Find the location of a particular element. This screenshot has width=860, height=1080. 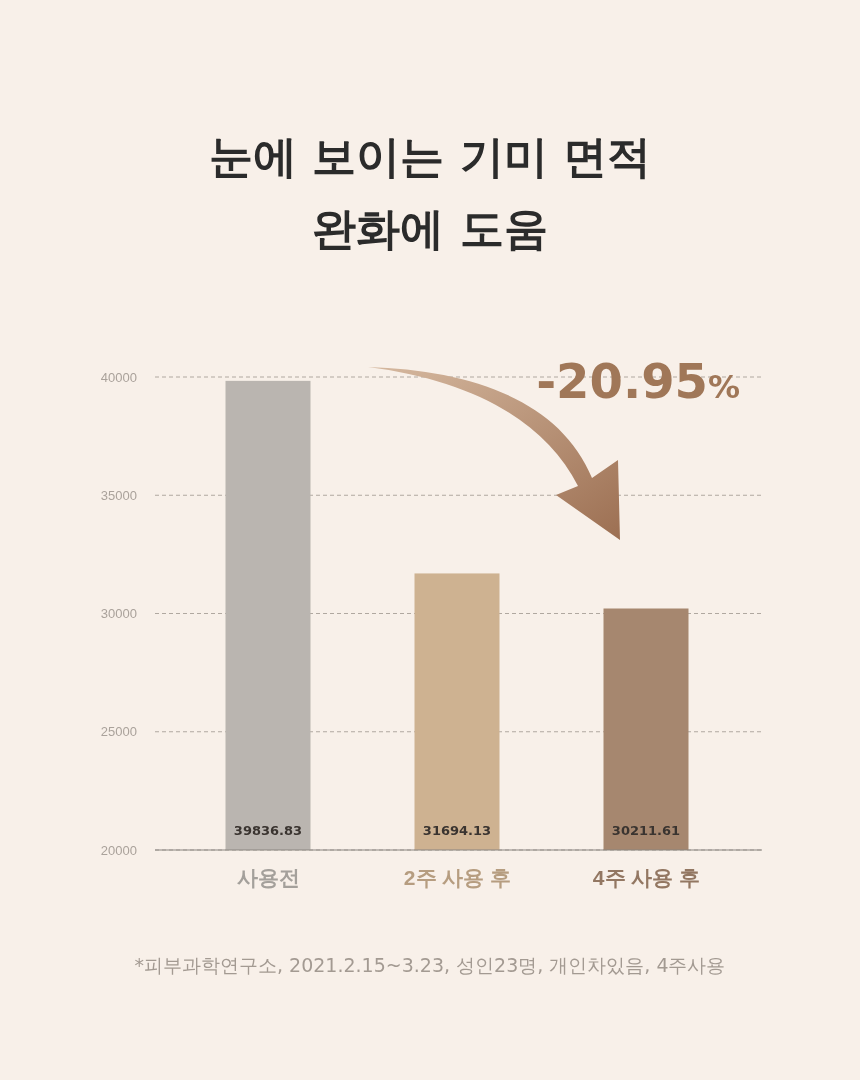

y-tick-label: 35000 is located at coordinates (118, 495).